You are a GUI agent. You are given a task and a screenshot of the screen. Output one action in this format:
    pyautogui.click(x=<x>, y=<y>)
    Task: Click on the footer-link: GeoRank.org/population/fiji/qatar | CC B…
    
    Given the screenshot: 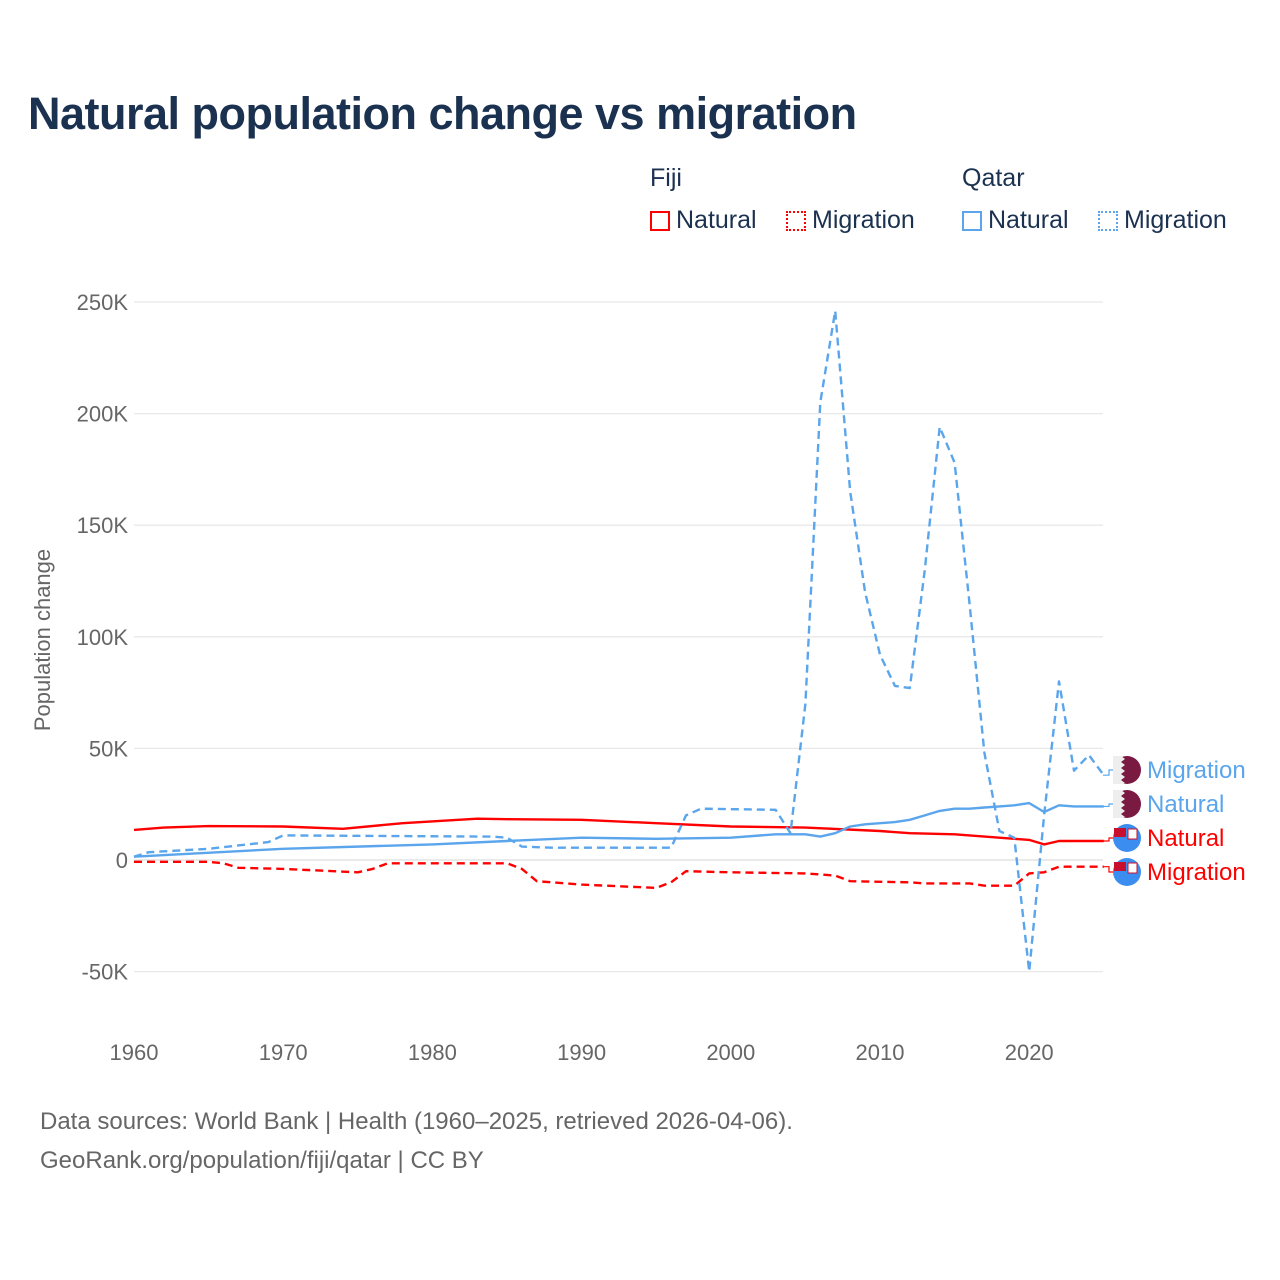 What is the action you would take?
    pyautogui.click(x=262, y=1160)
    